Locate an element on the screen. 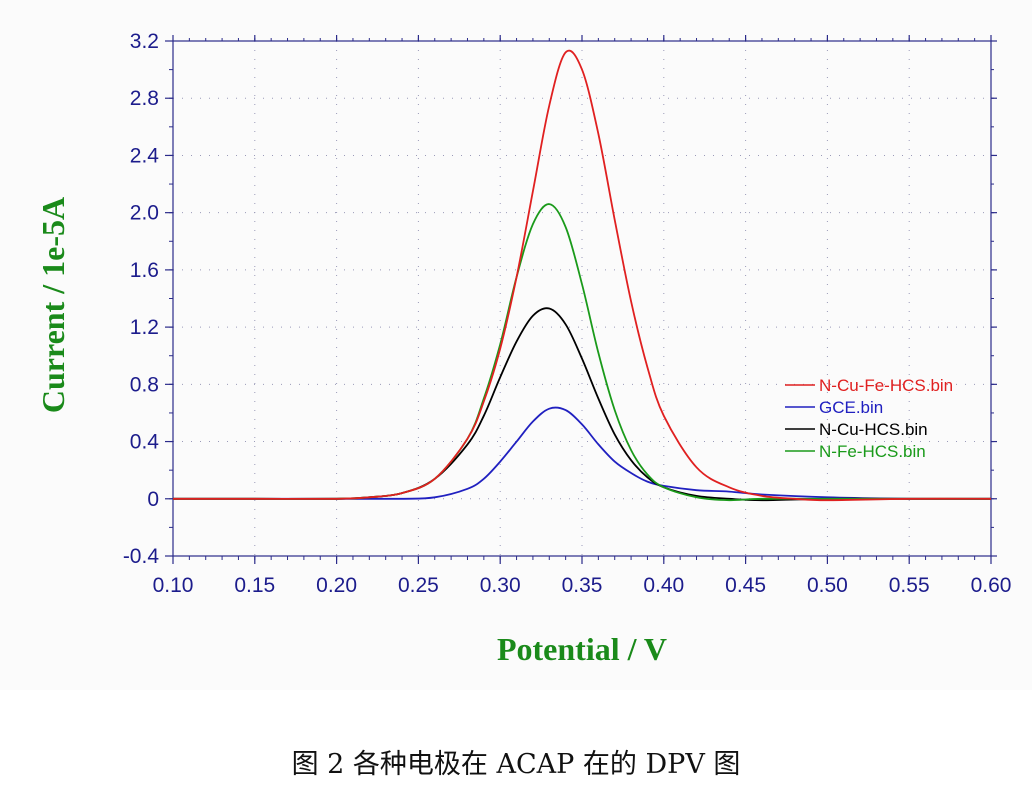  x-tick-label: 0.45 is located at coordinates (745, 585).